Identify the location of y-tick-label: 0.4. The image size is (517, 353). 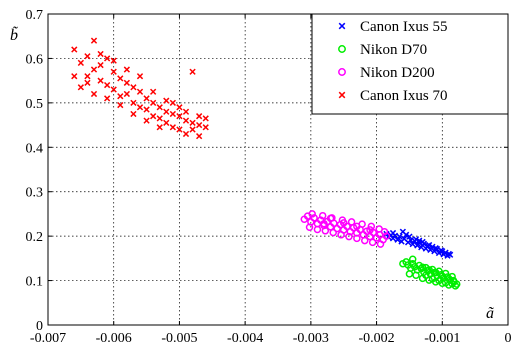
(35, 148).